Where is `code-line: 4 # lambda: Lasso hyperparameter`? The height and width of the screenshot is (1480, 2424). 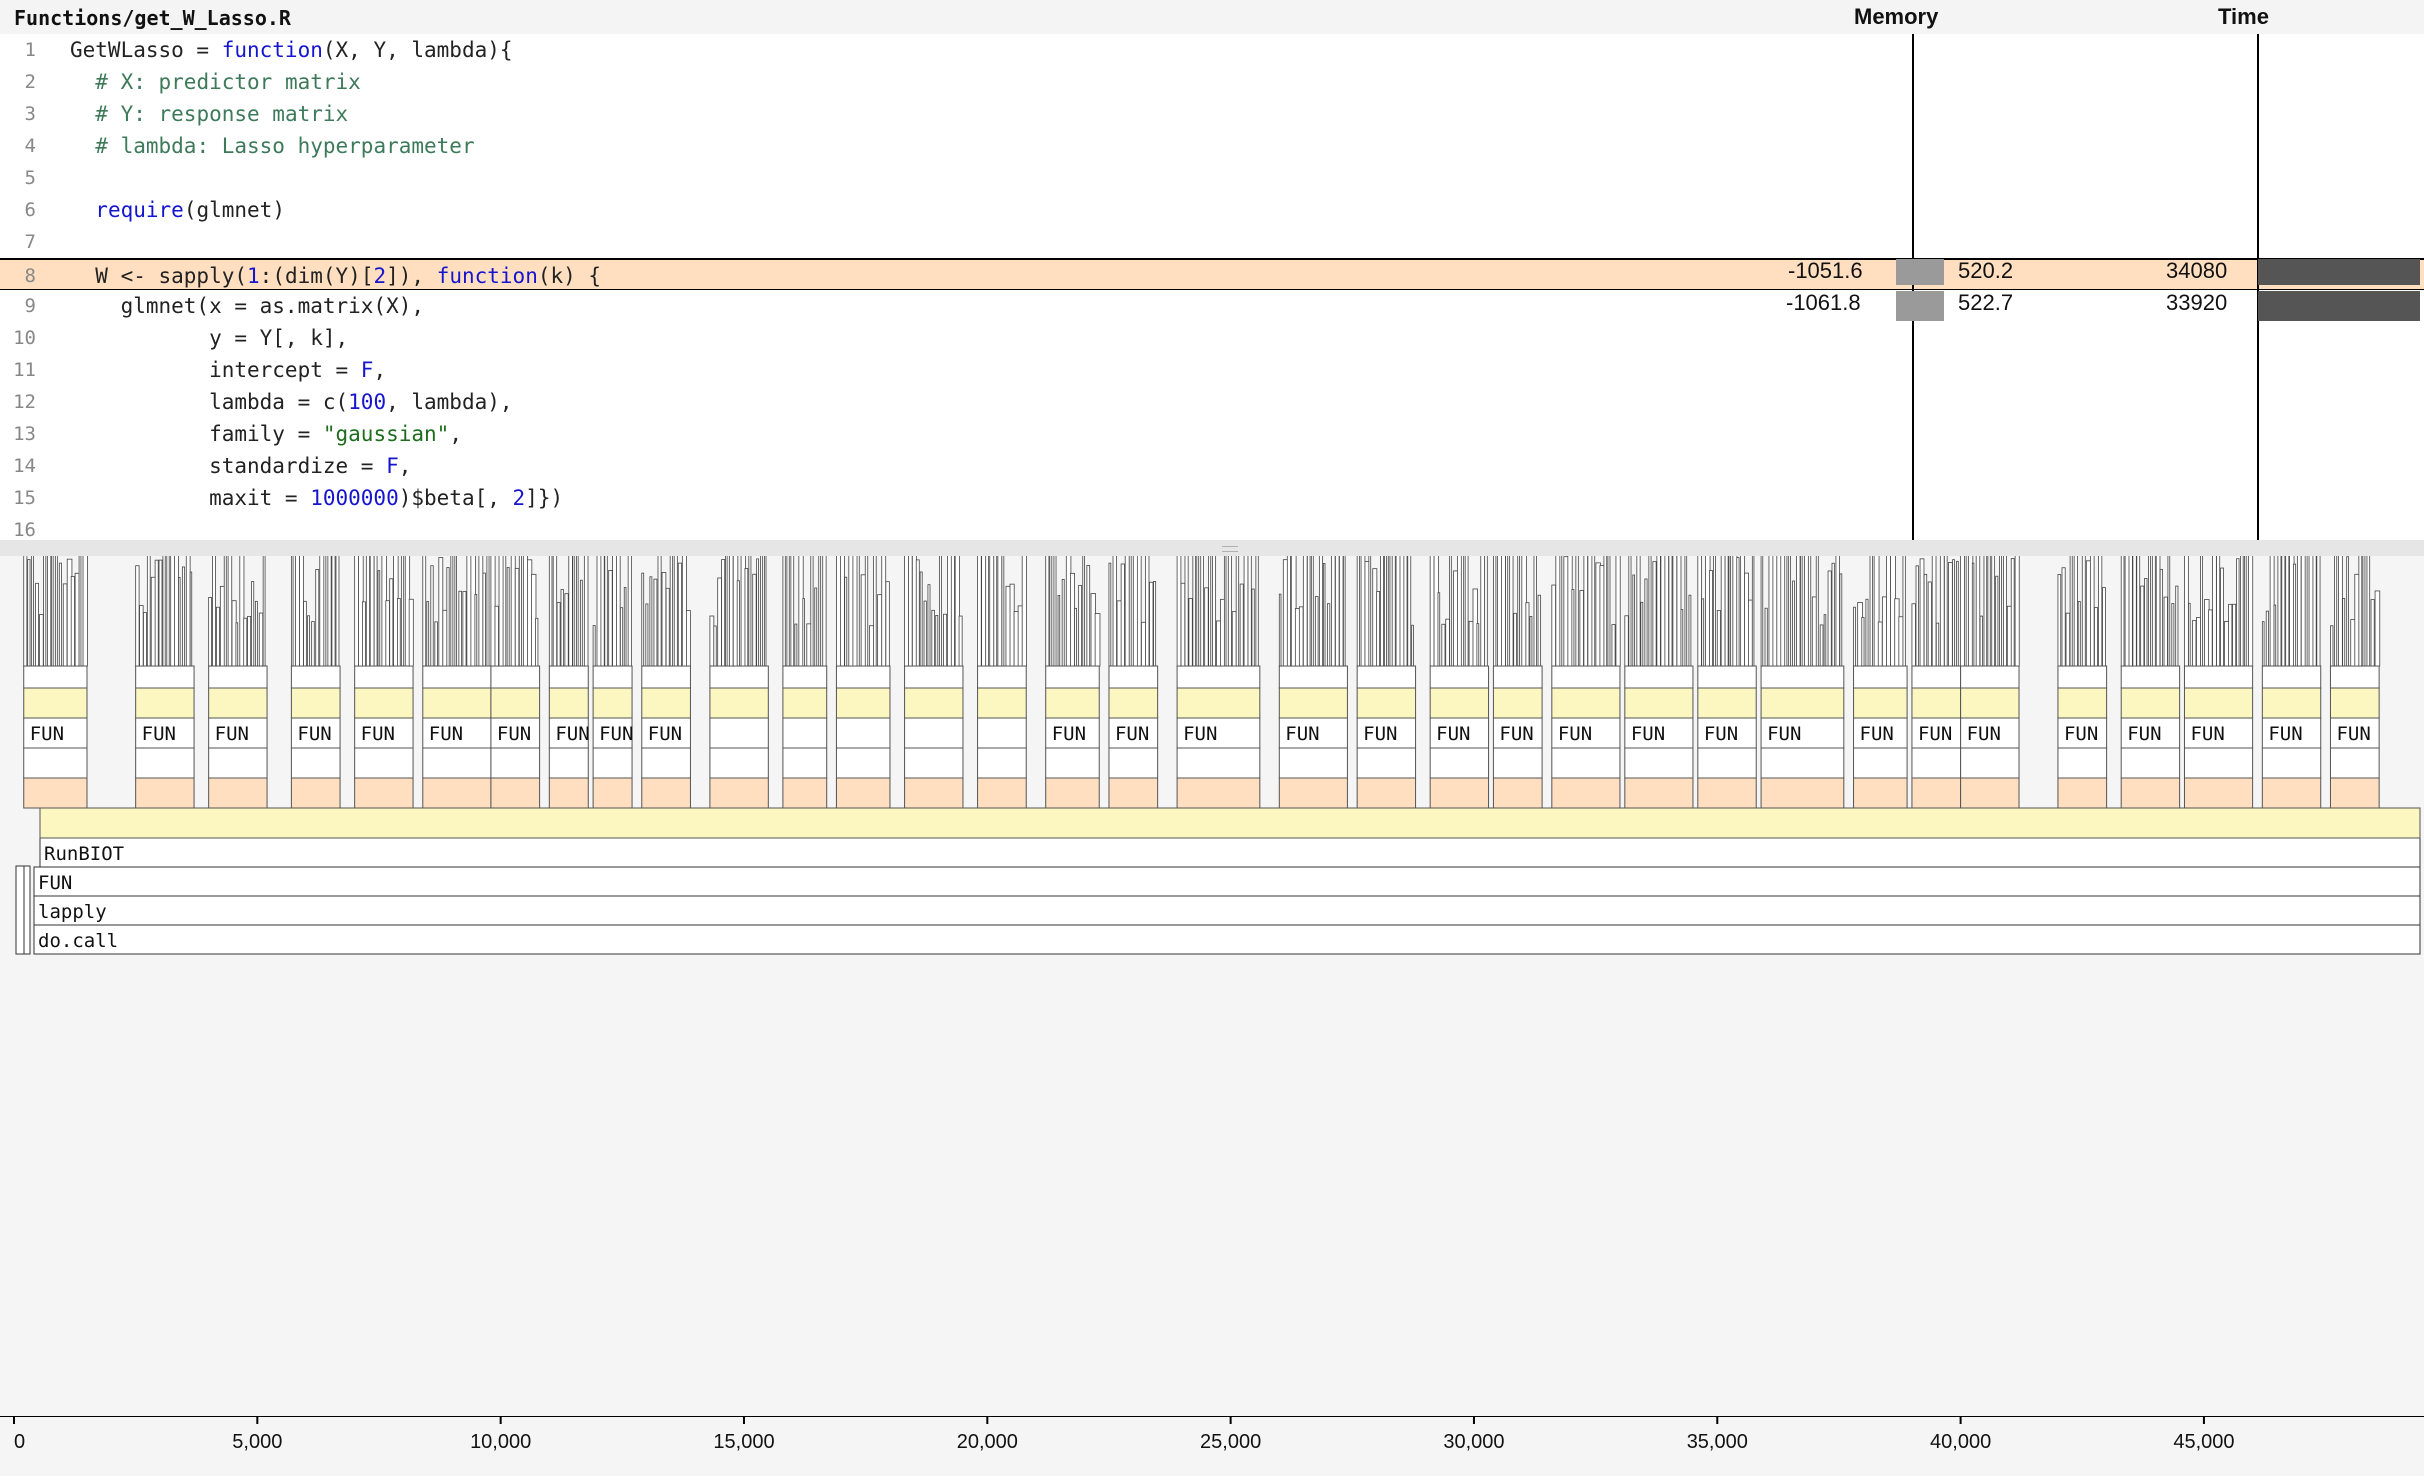 code-line: 4 # lambda: Lasso hyperparameter is located at coordinates (1212, 146).